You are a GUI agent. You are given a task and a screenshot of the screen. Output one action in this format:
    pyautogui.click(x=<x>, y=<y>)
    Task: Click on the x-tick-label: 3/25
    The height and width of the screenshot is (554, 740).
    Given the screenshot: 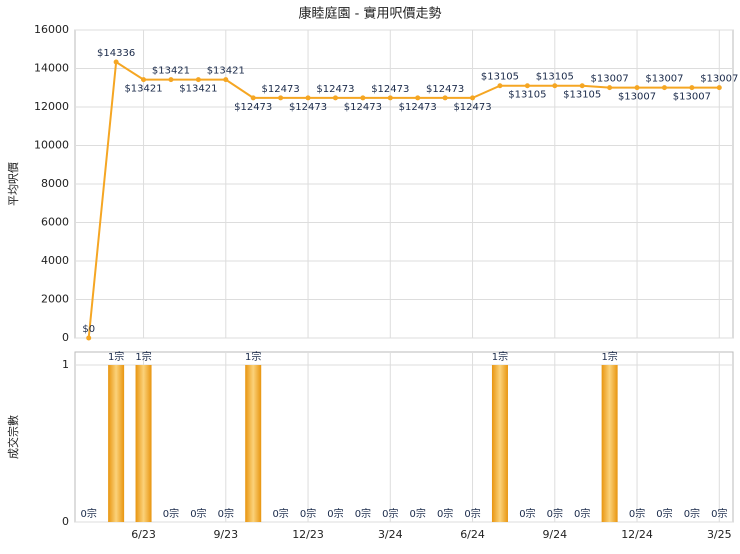 What is the action you would take?
    pyautogui.click(x=719, y=534)
    